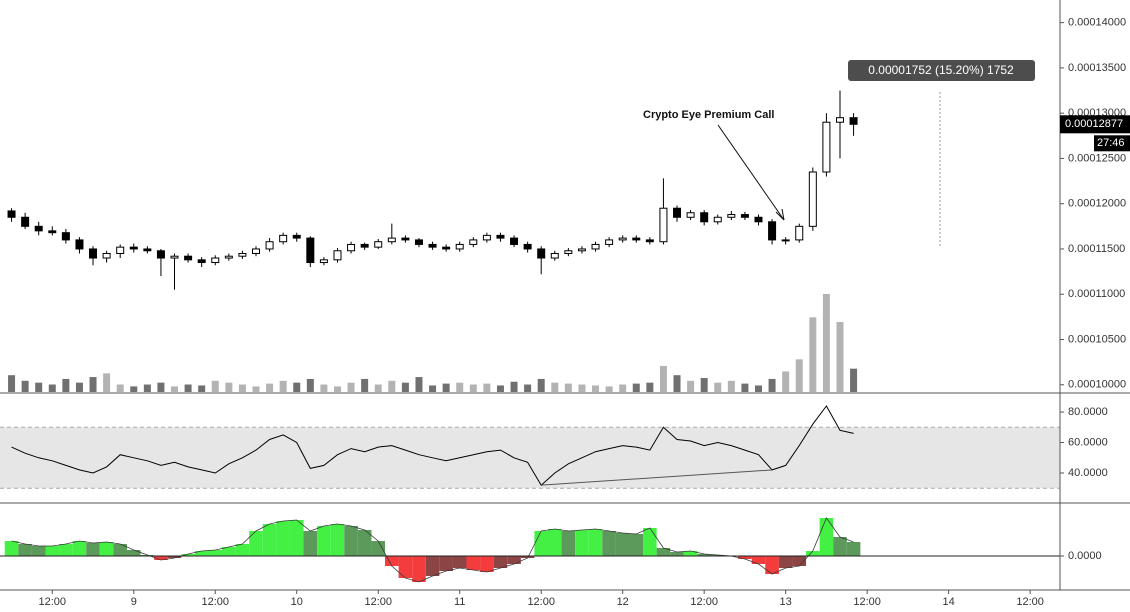 The image size is (1130, 612). What do you see at coordinates (1097, 339) in the screenshot?
I see `y-tick-label: 0.00010500` at bounding box center [1097, 339].